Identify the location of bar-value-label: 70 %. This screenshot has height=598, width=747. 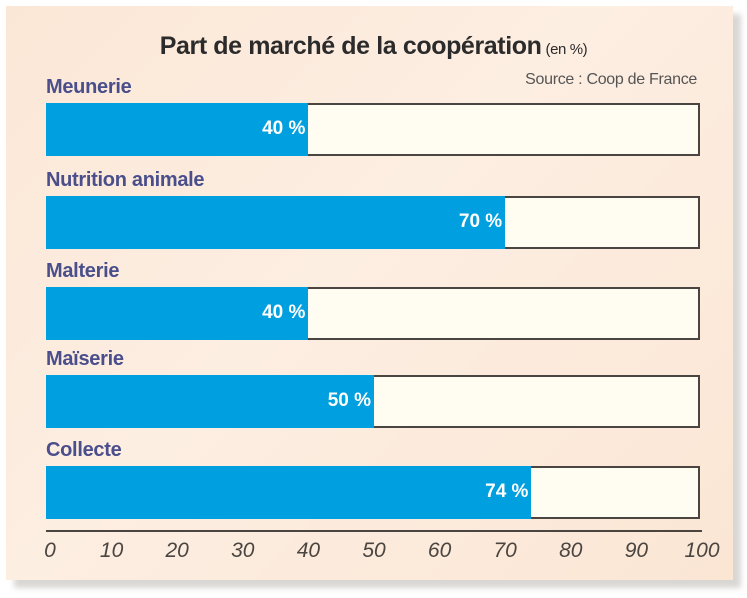
(480, 221).